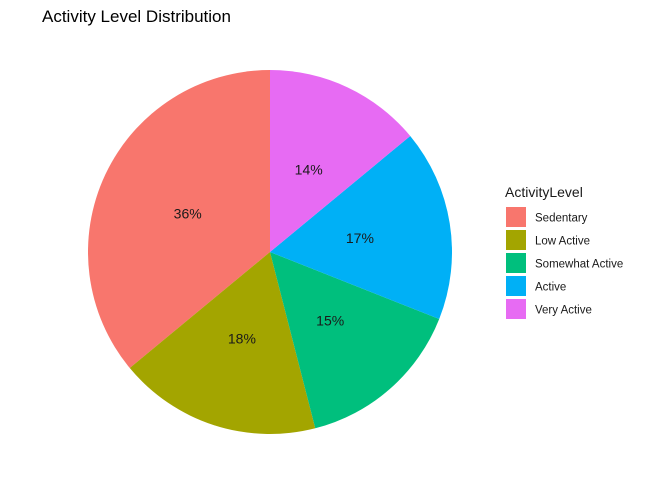  Describe the element at coordinates (550, 288) in the screenshot. I see `legend-label-active: Active` at that location.